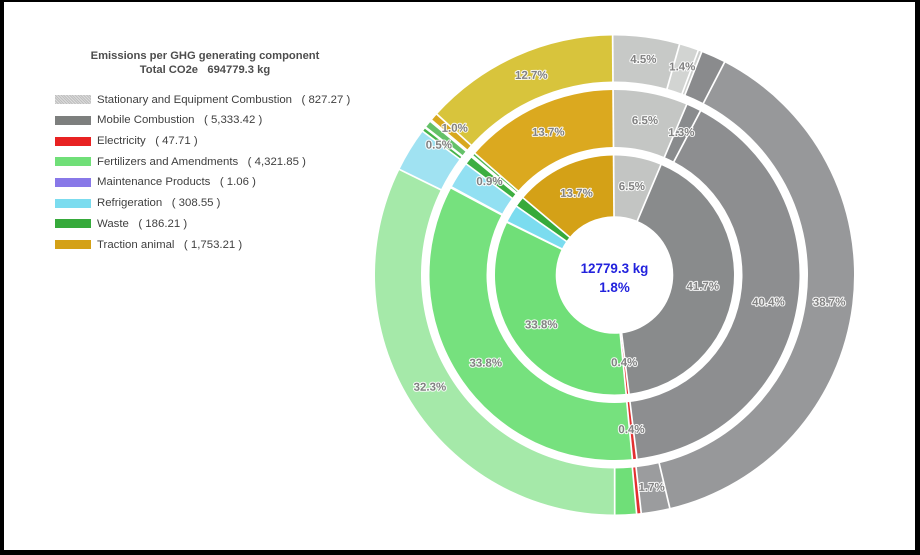 This screenshot has height=555, width=920. I want to click on svg-text: 41.7%, so click(702, 287).